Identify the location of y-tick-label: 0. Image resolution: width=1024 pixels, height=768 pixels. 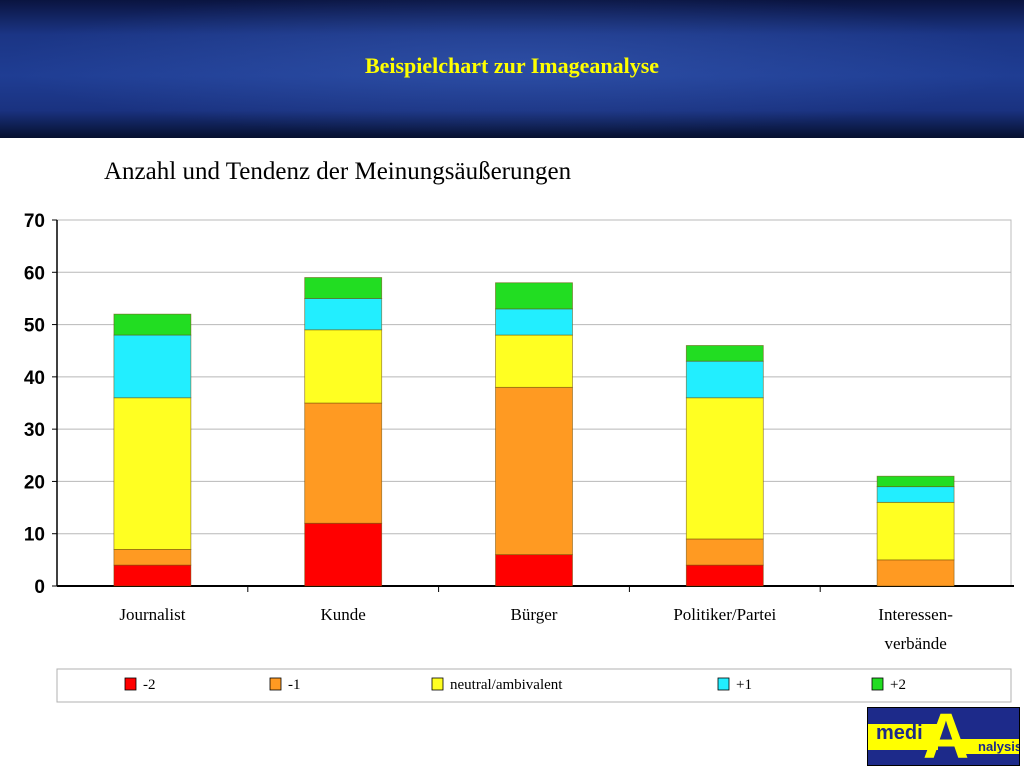
(39, 587).